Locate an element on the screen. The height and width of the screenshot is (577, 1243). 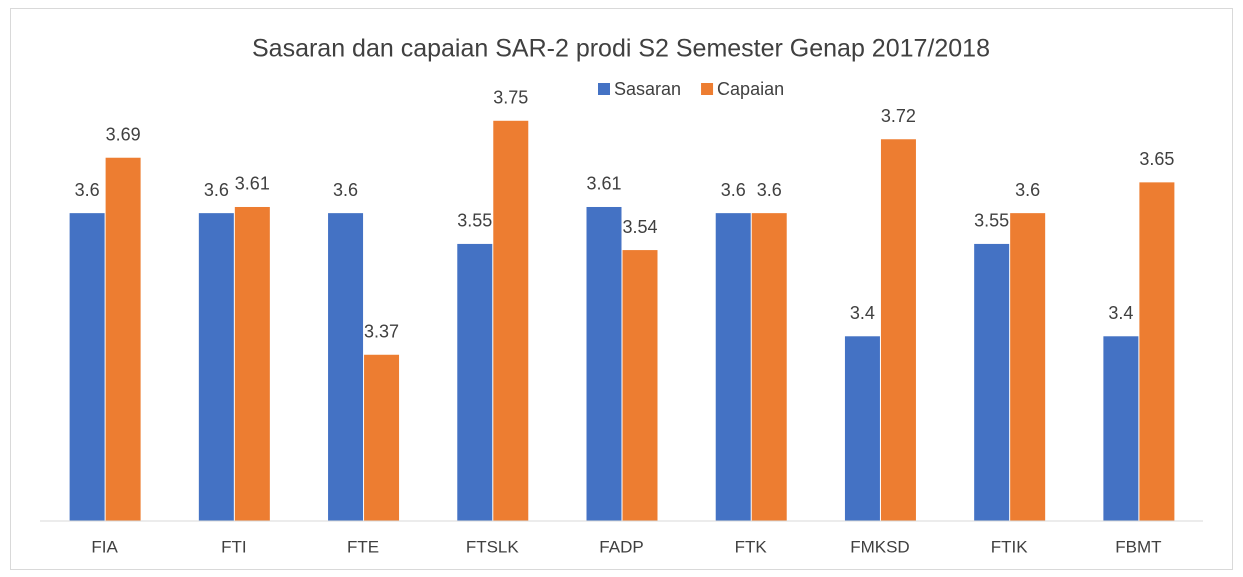
data-label: 3.54 is located at coordinates (639, 227).